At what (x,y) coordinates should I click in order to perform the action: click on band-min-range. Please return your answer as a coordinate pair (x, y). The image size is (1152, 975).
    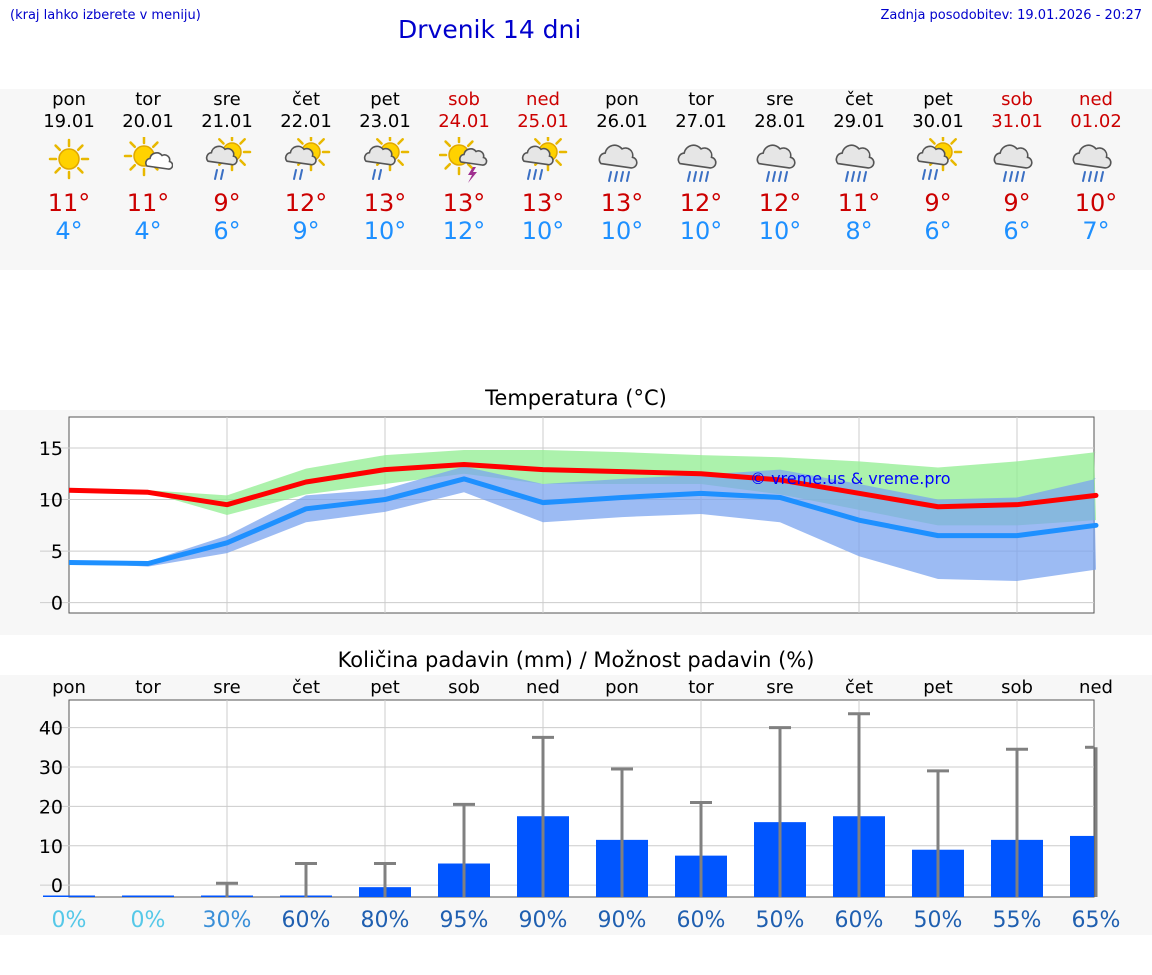
    Looking at the image, I should click on (582, 524).